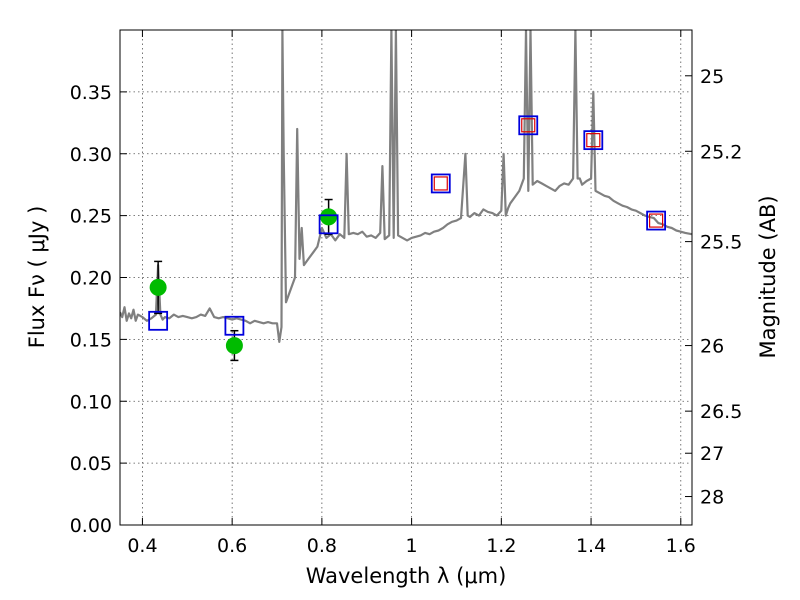  What do you see at coordinates (91, 217) in the screenshot?
I see `y-tick-label: 0.25` at bounding box center [91, 217].